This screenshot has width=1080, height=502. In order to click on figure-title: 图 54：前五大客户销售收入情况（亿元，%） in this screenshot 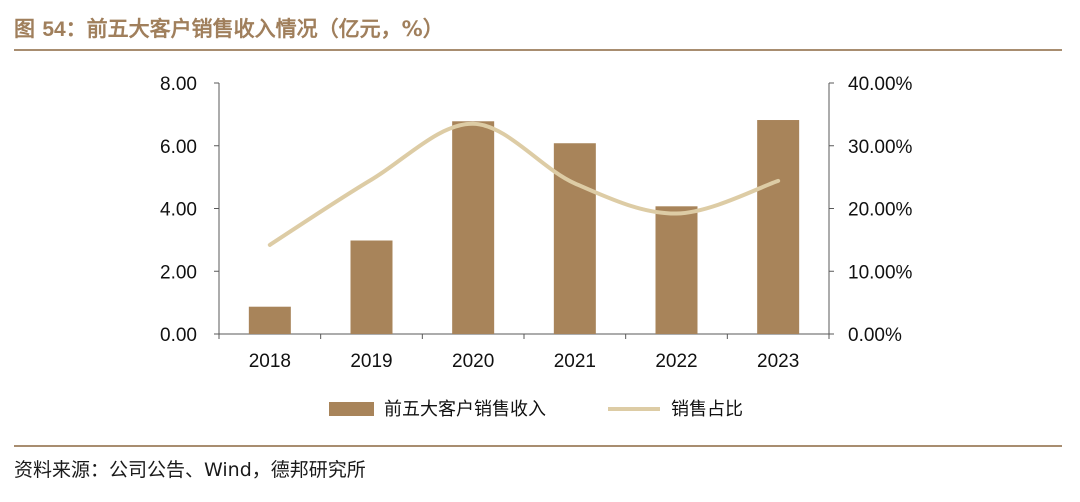, I will do `click(229, 29)`.